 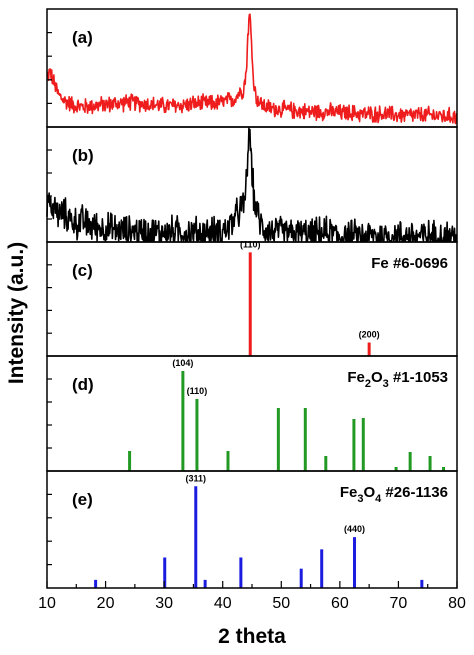 I want to click on reference-card-label: Fe #6-0696, so click(x=409, y=263).